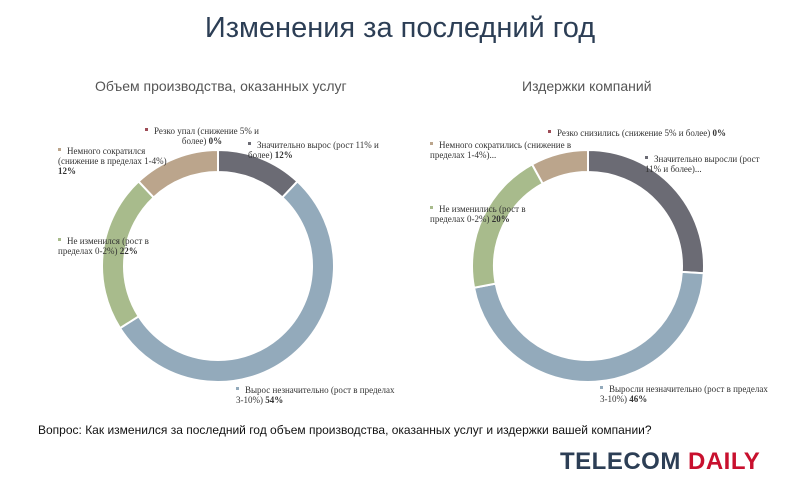  What do you see at coordinates (221, 86) in the screenshot?
I see `chart-title-production: Объем производства, оказанных услуг` at bounding box center [221, 86].